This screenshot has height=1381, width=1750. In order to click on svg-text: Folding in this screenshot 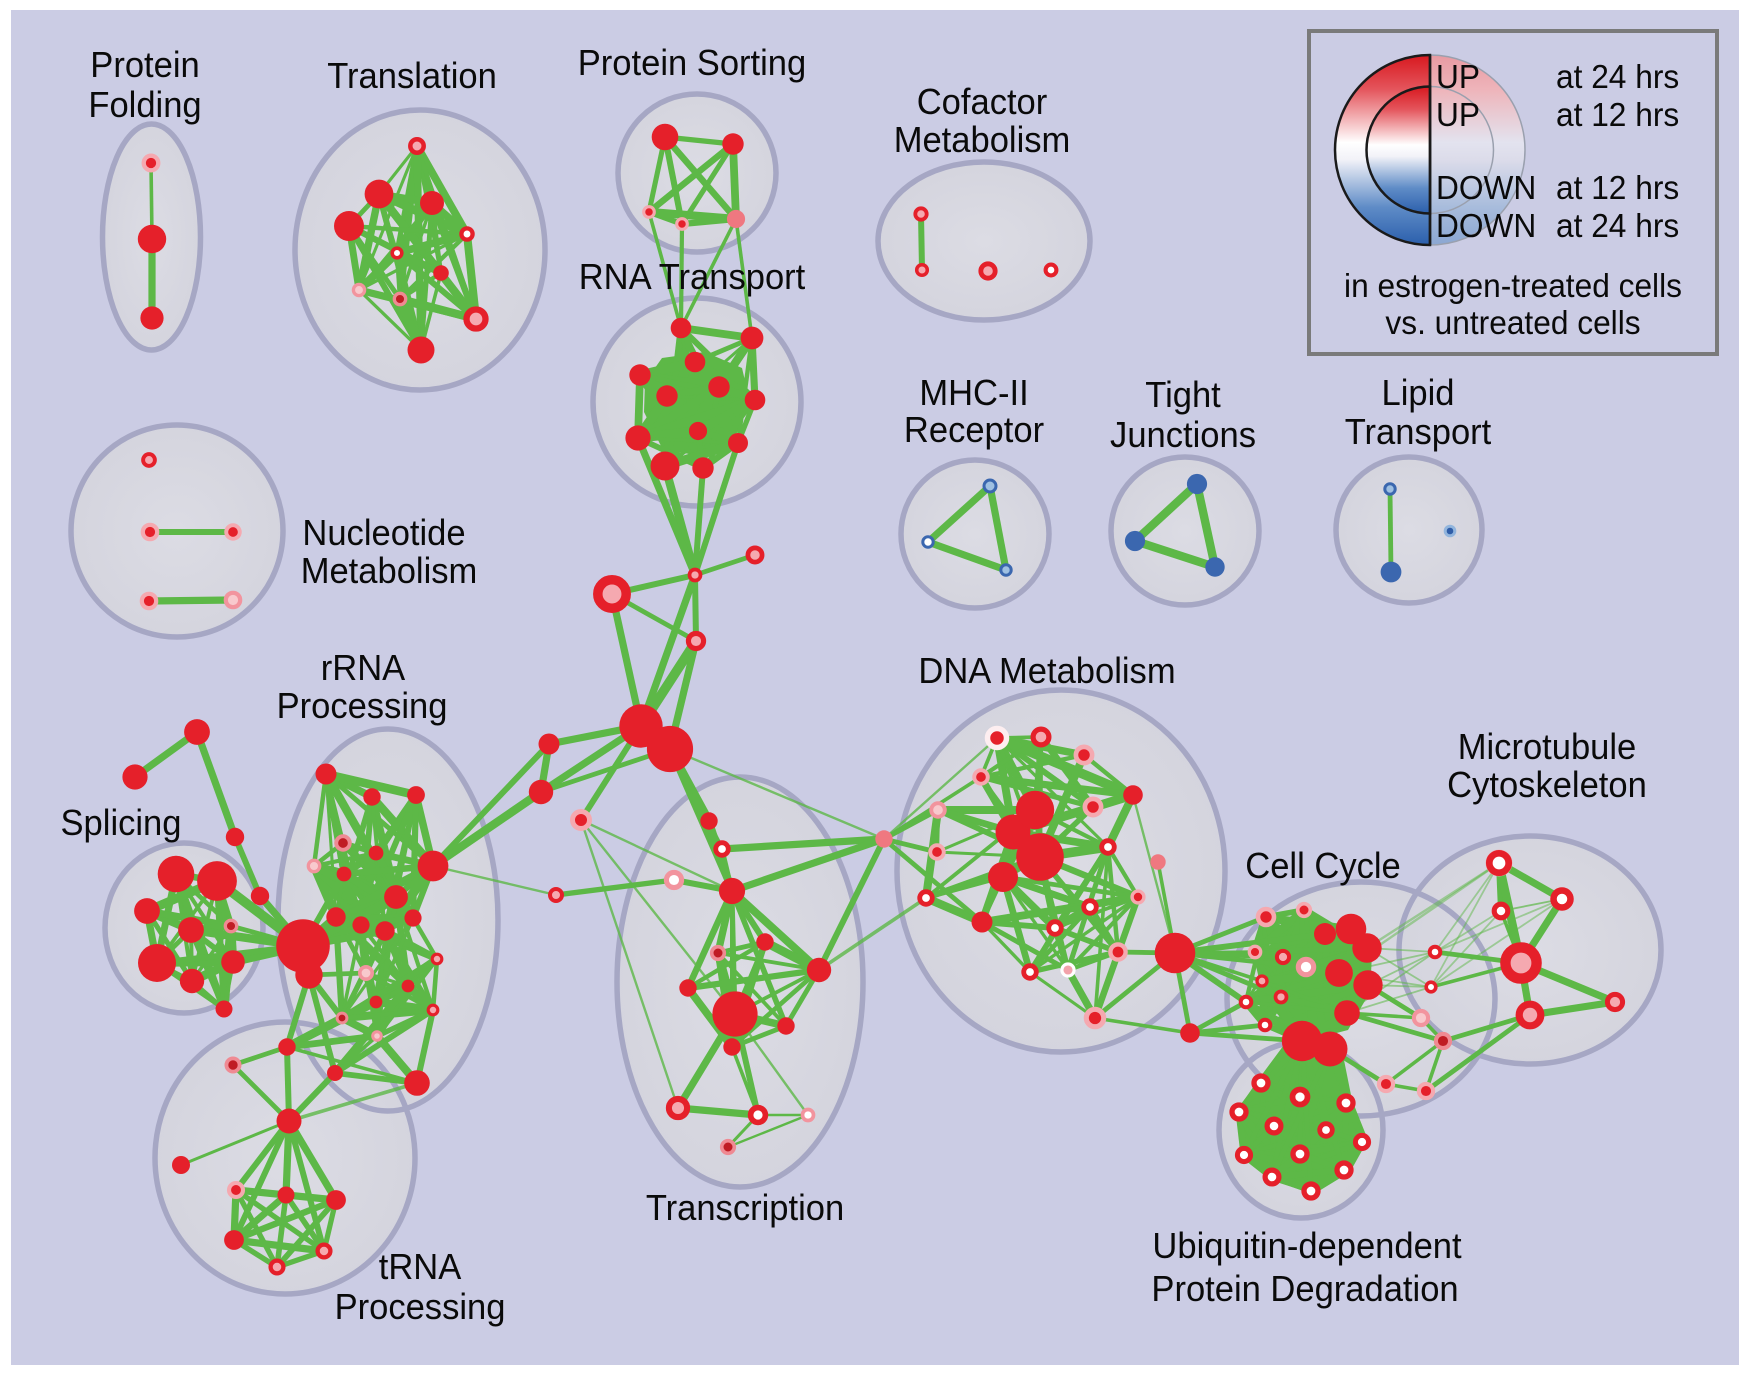, I will do `click(144, 105)`.